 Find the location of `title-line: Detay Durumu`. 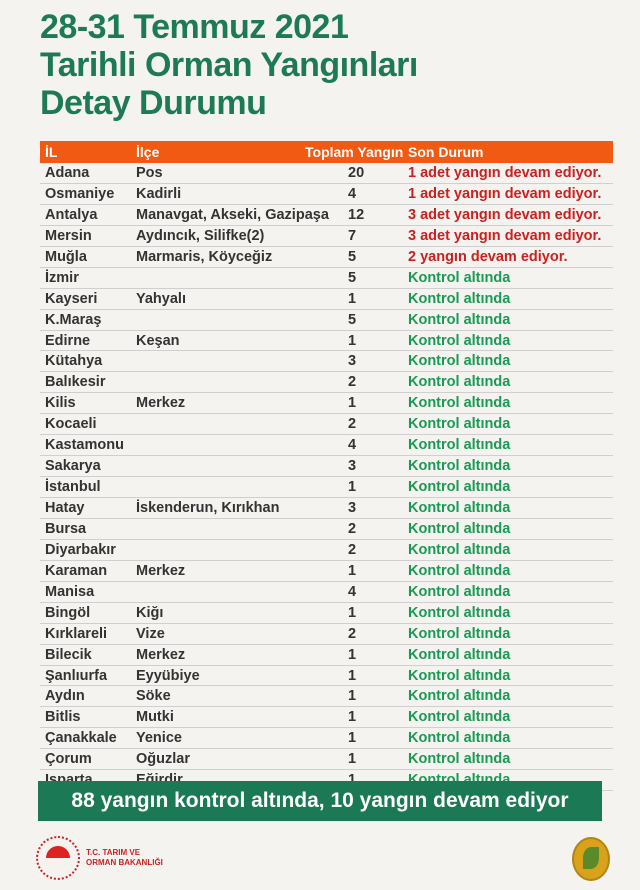

title-line: Detay Durumu is located at coordinates (153, 103).